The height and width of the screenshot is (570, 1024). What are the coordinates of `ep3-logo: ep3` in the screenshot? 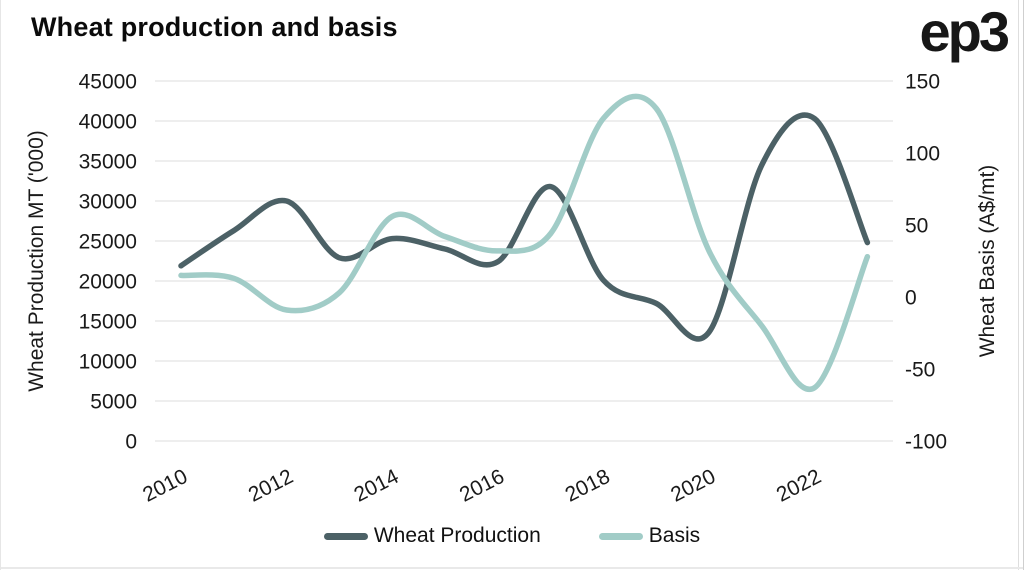 It's located at (964, 31).